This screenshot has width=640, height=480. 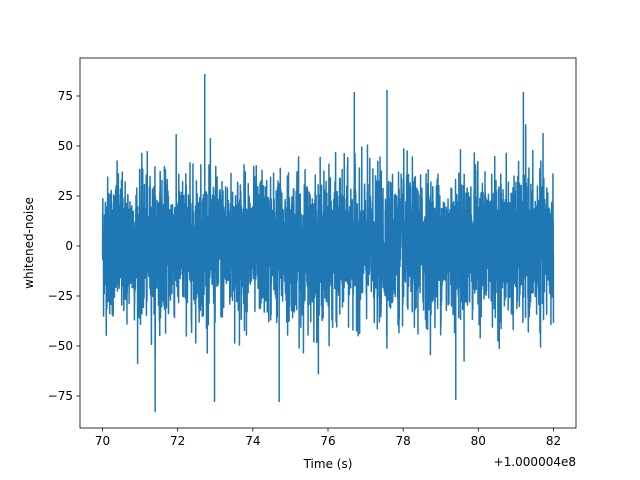 What do you see at coordinates (64, 246) in the screenshot?
I see `y-axis: −75 −50 −25 0 25 50 75` at bounding box center [64, 246].